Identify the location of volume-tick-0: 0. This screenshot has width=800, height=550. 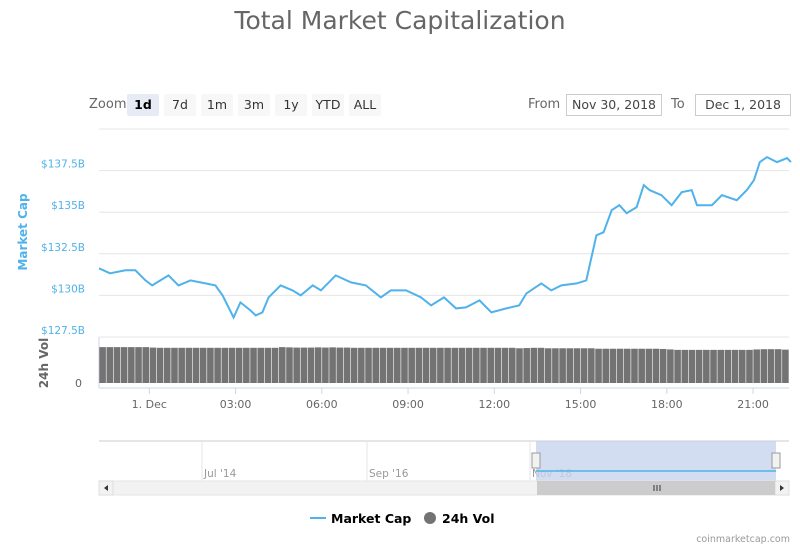
(78, 383).